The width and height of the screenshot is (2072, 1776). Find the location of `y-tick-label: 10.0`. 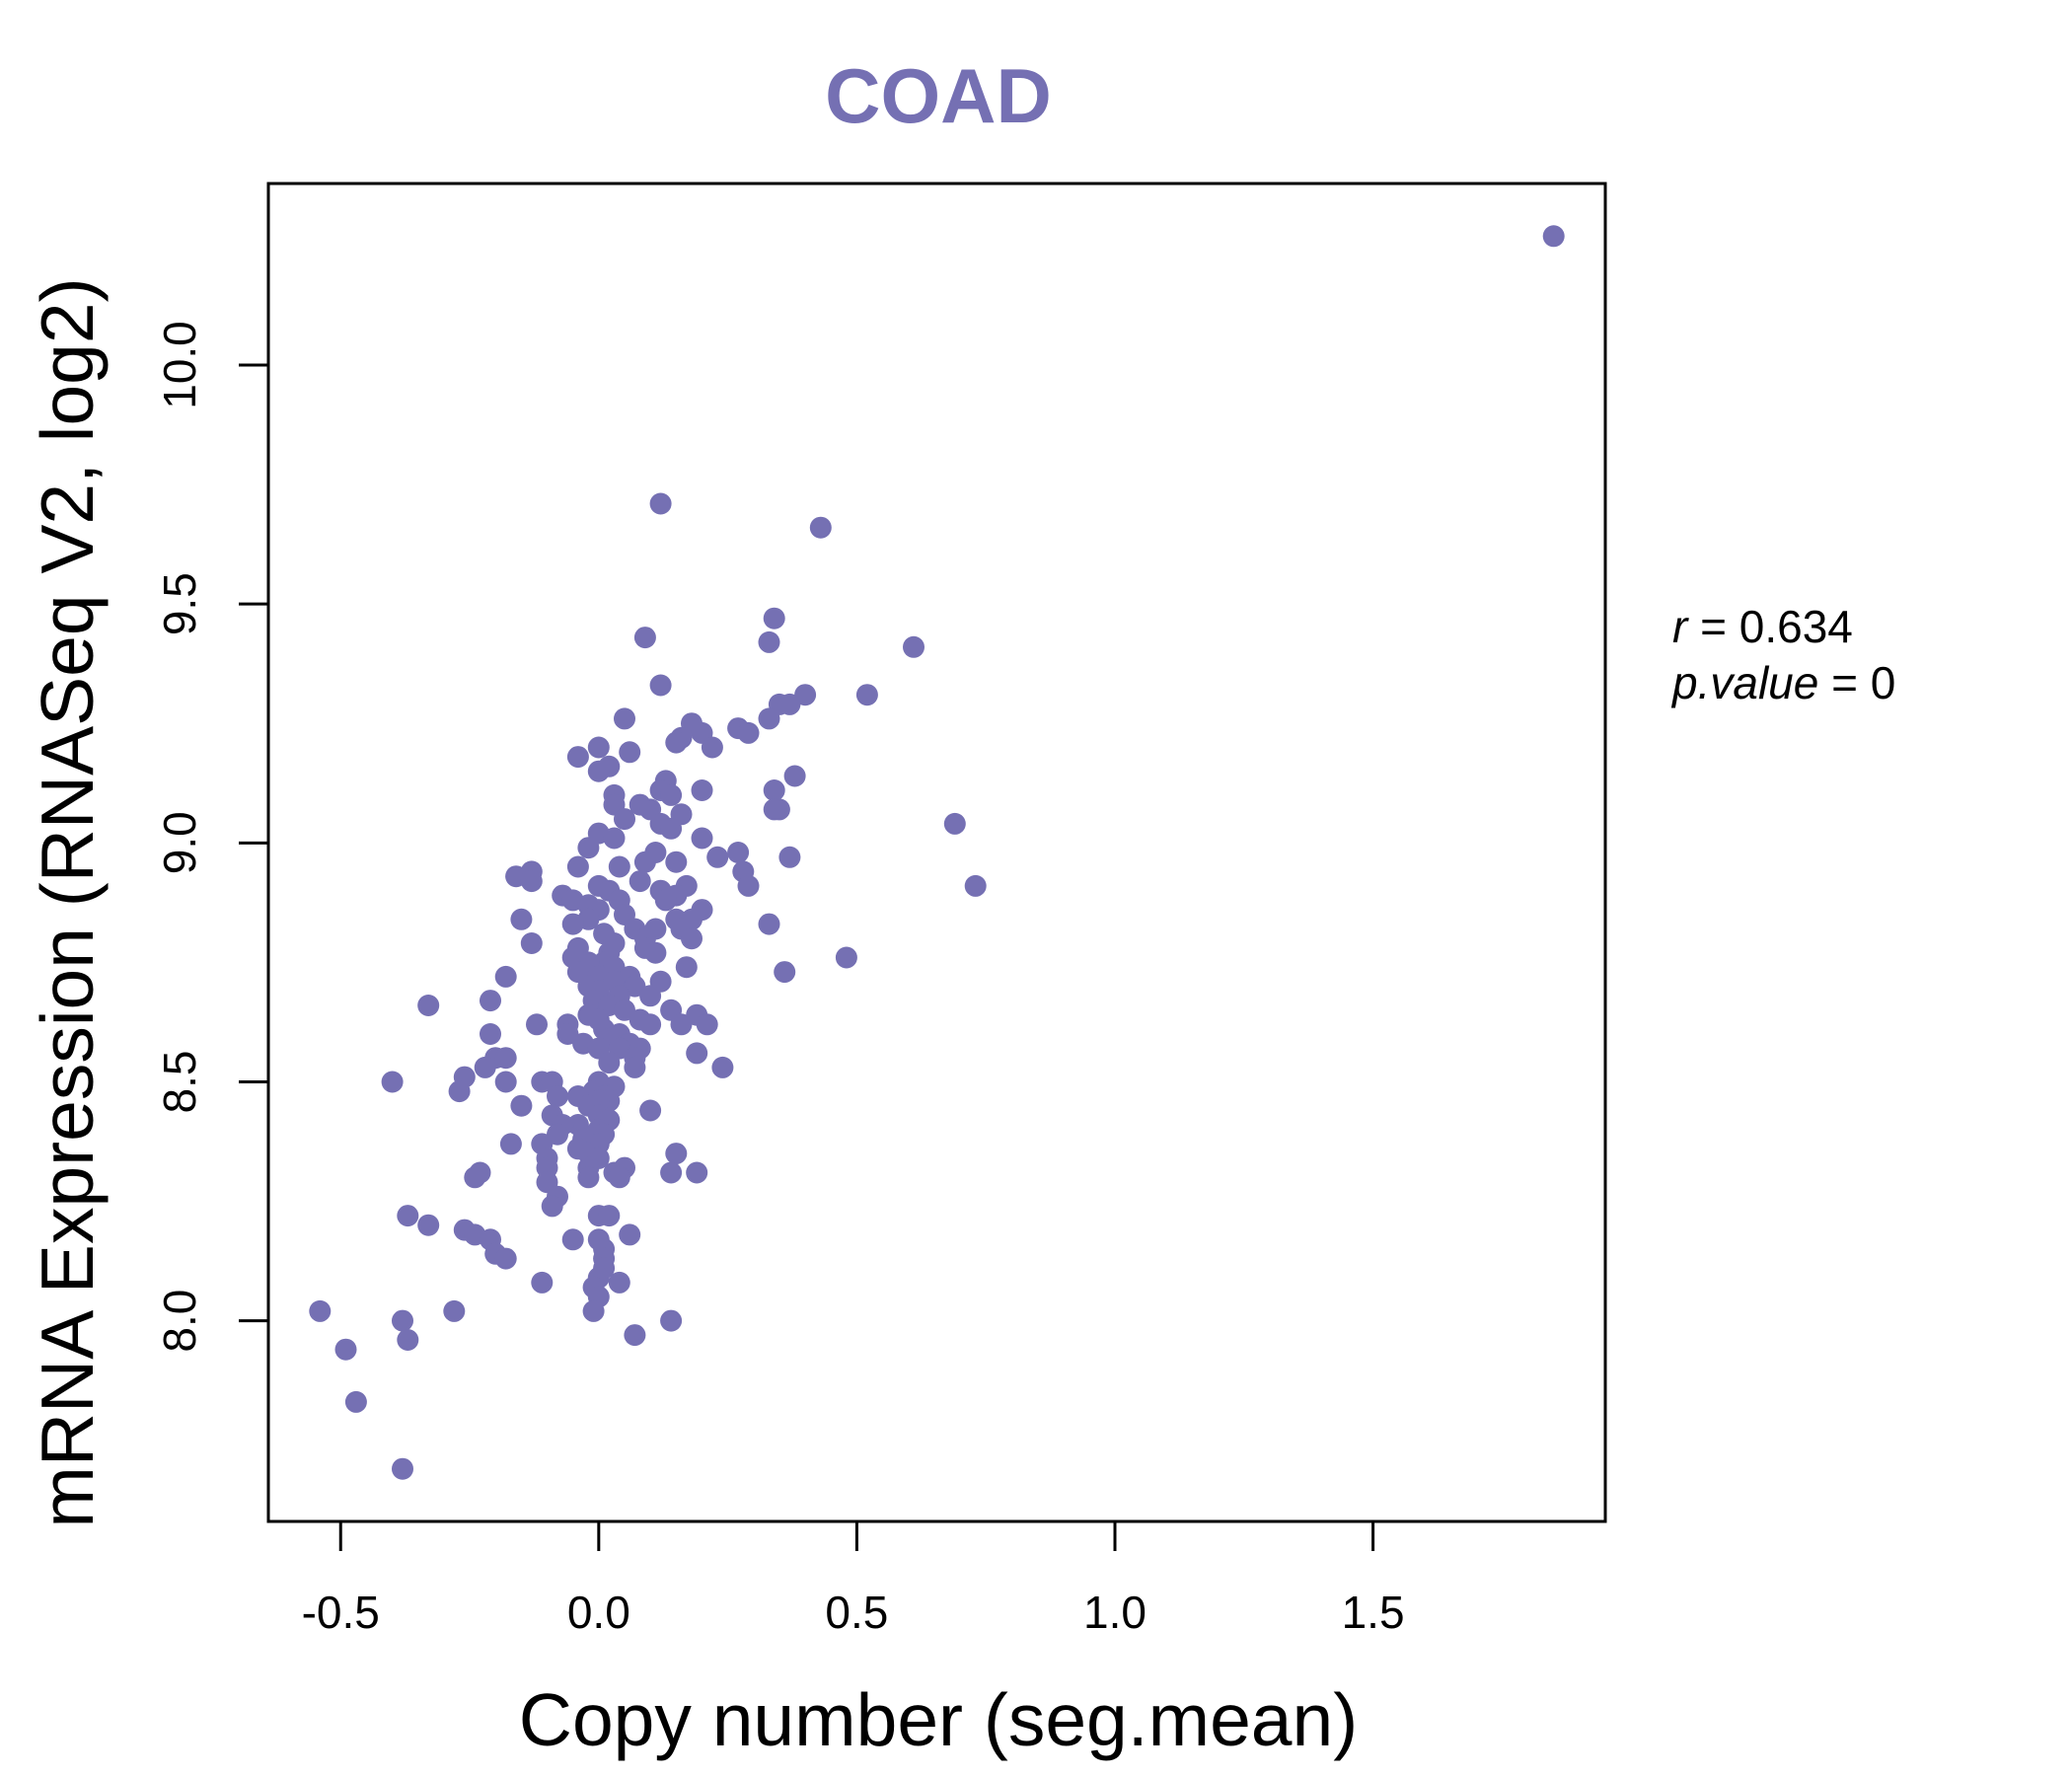

y-tick-label: 10.0 is located at coordinates (179, 365).